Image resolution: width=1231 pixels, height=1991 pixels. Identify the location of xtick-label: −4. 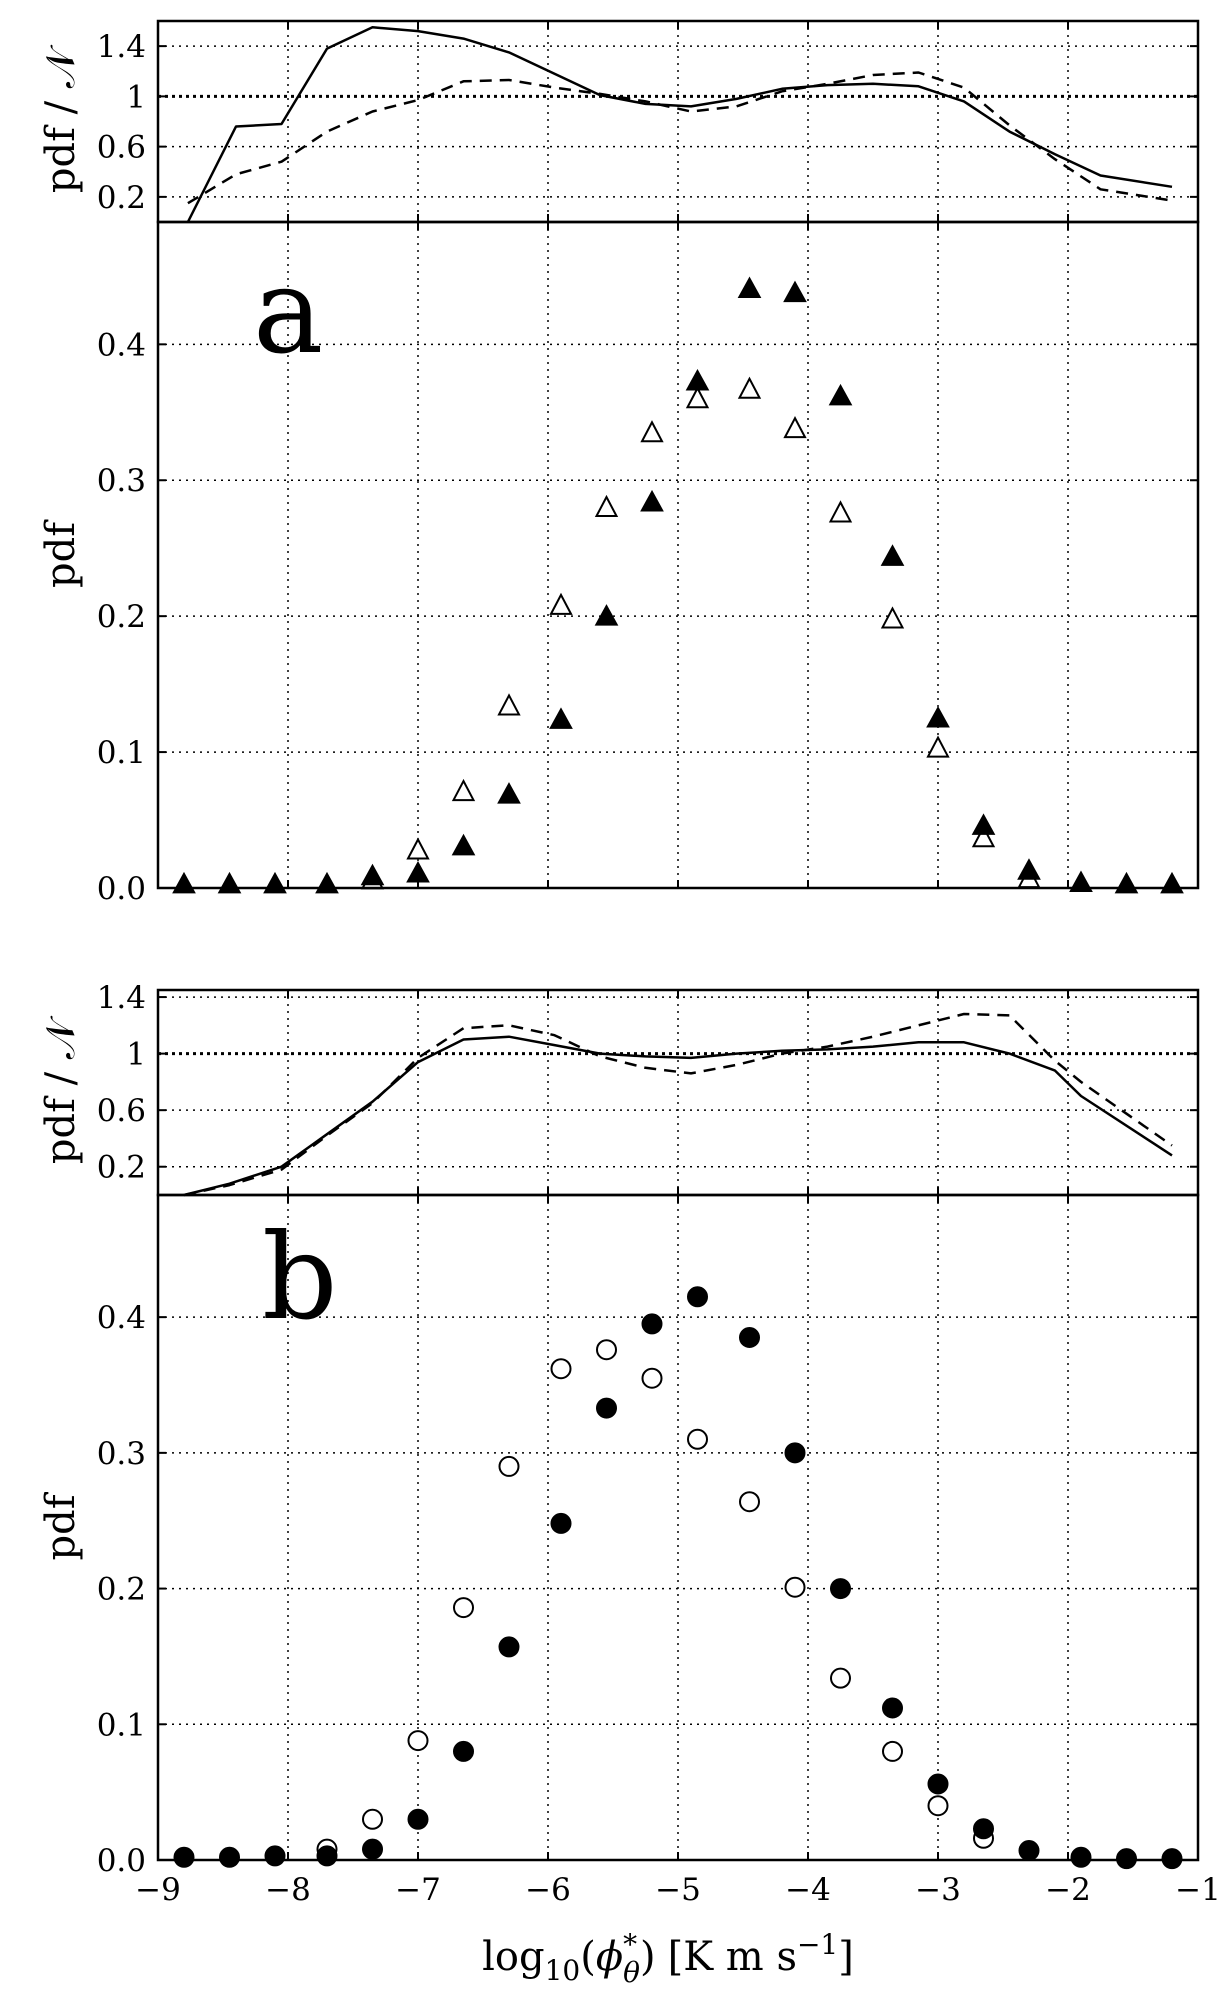
(808, 1890).